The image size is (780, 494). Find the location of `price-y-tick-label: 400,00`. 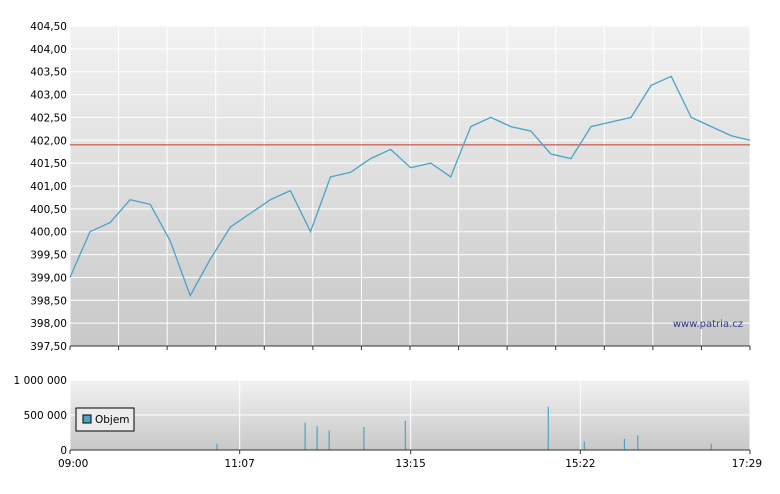

price-y-tick-label: 400,00 is located at coordinates (48, 233).